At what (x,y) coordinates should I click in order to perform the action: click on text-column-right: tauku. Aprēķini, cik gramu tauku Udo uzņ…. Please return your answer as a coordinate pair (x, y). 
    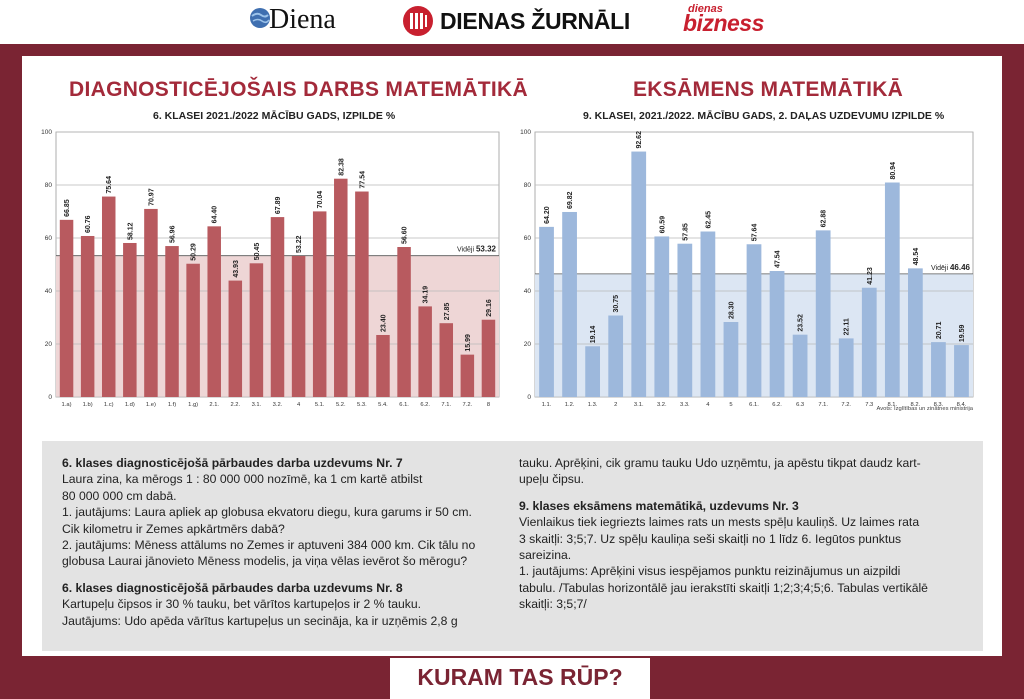
    Looking at the image, I should click on (744, 534).